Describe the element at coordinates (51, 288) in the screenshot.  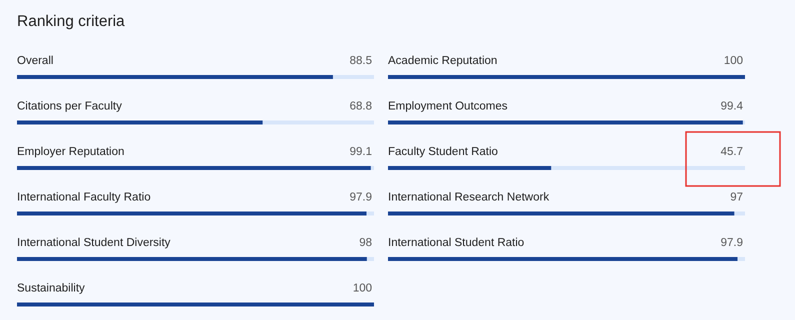
I see `category-label: Sustainability` at that location.